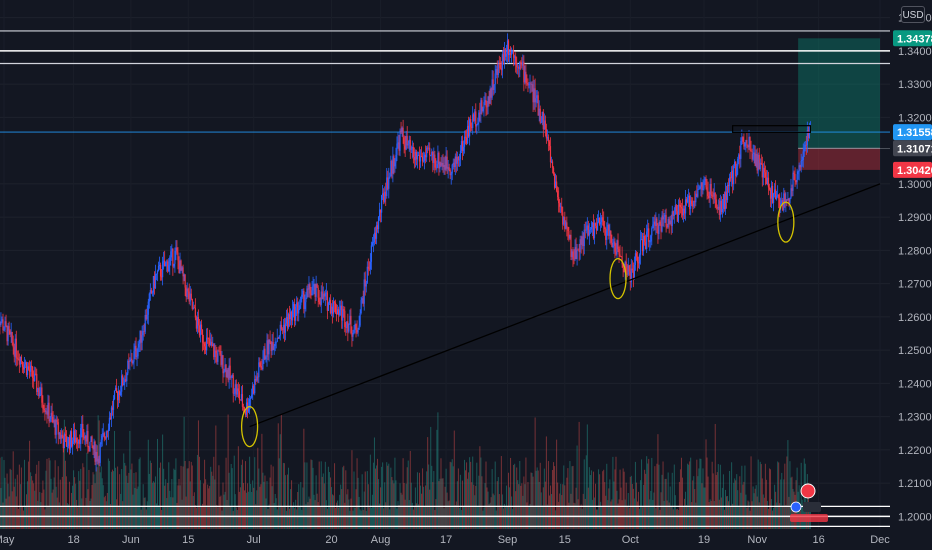 The height and width of the screenshot is (550, 932). What do you see at coordinates (809, 502) in the screenshot?
I see `news-event-marker` at bounding box center [809, 502].